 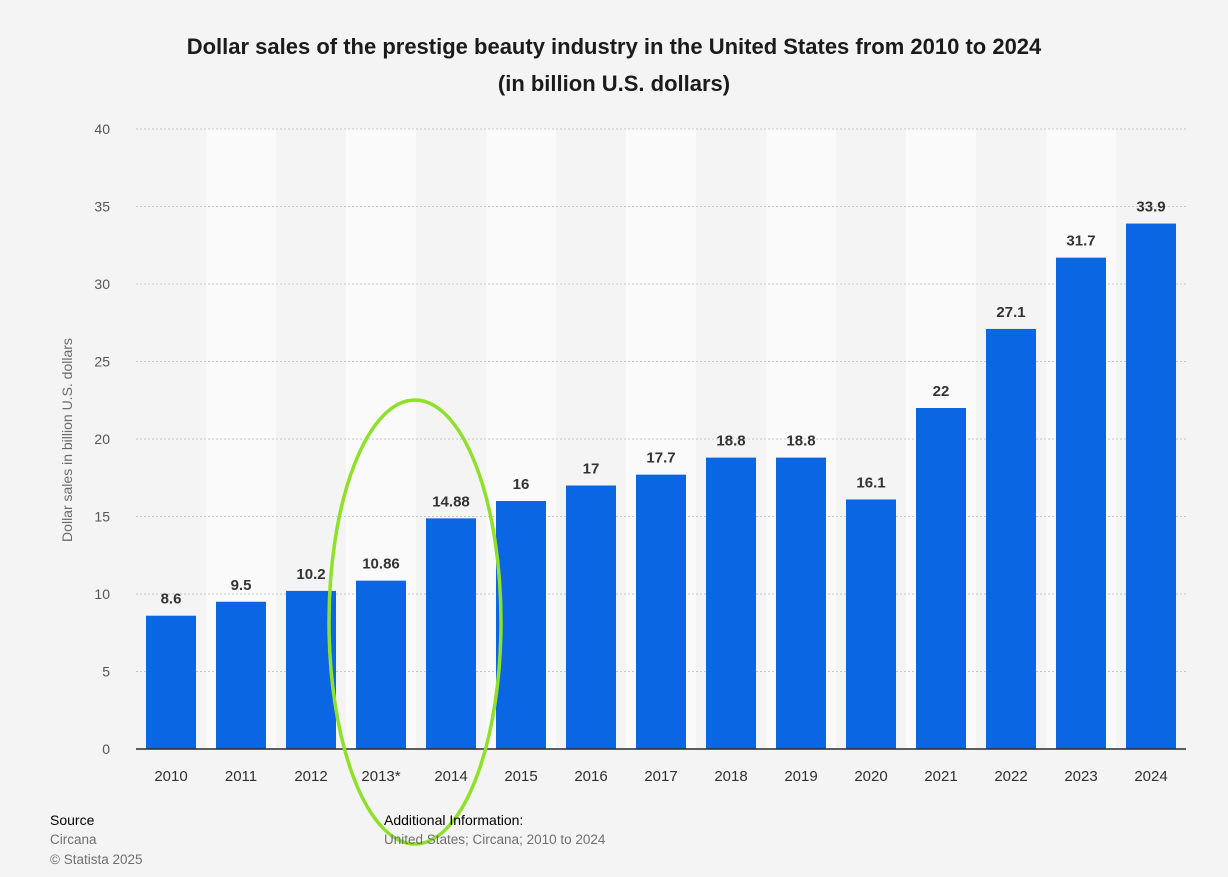 I want to click on x-tick-label: 2021, so click(x=940, y=776).